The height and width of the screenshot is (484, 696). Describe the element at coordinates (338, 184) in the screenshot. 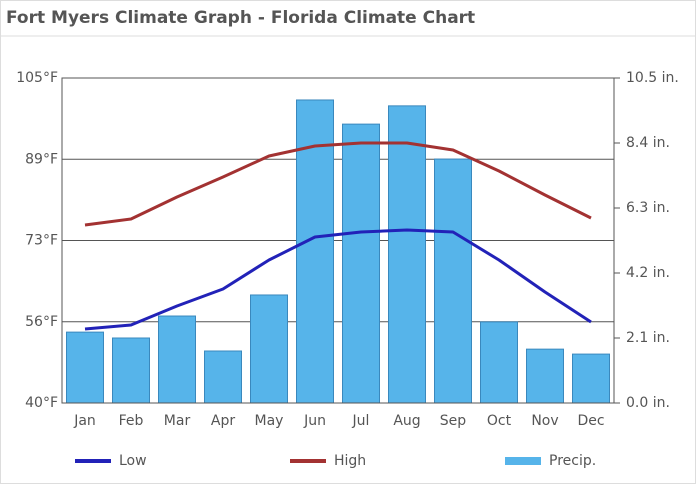

I see `line` at that location.